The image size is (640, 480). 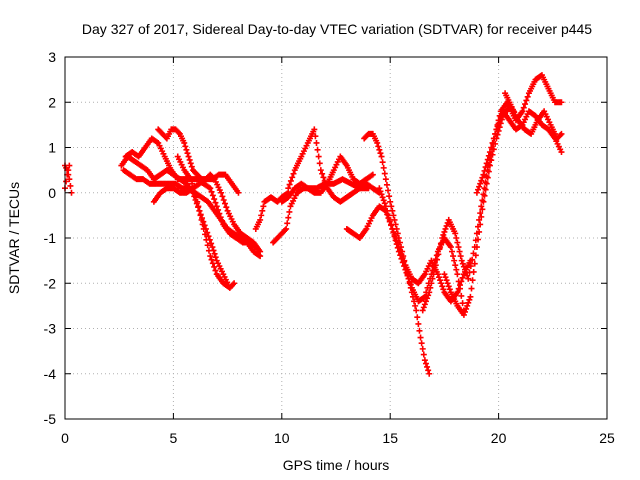 What do you see at coordinates (50, 238) in the screenshot?
I see `y-tick-label: -1` at bounding box center [50, 238].